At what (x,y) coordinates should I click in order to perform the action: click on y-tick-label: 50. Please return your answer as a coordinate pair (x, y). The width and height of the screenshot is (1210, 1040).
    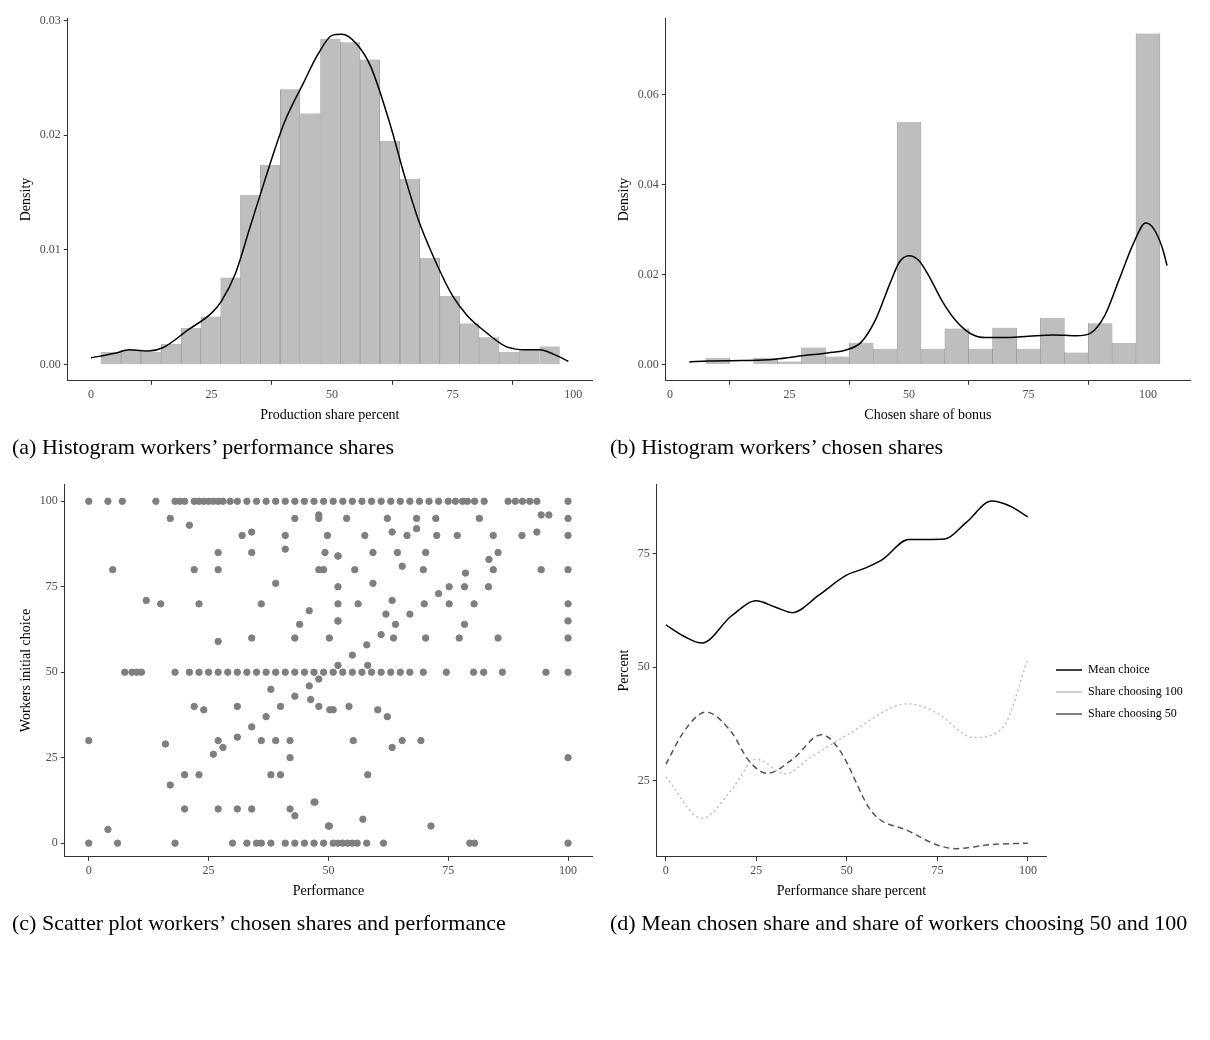
    Looking at the image, I should click on (643, 666).